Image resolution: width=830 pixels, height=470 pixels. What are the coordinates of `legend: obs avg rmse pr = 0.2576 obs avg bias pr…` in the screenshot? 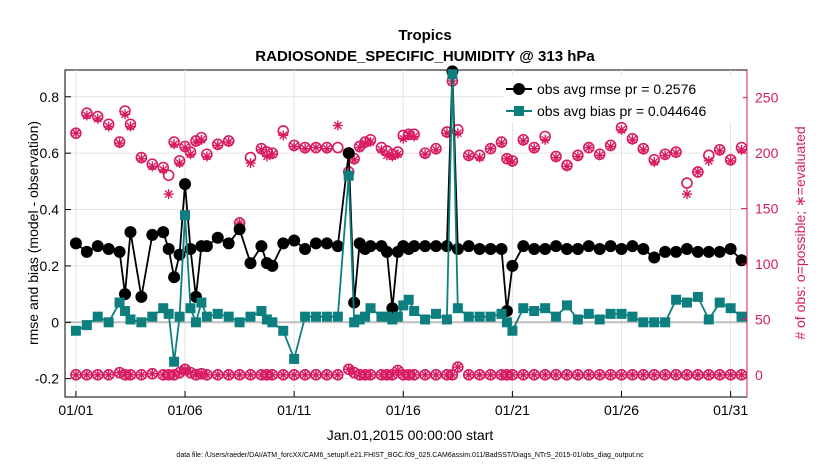 It's located at (623, 99).